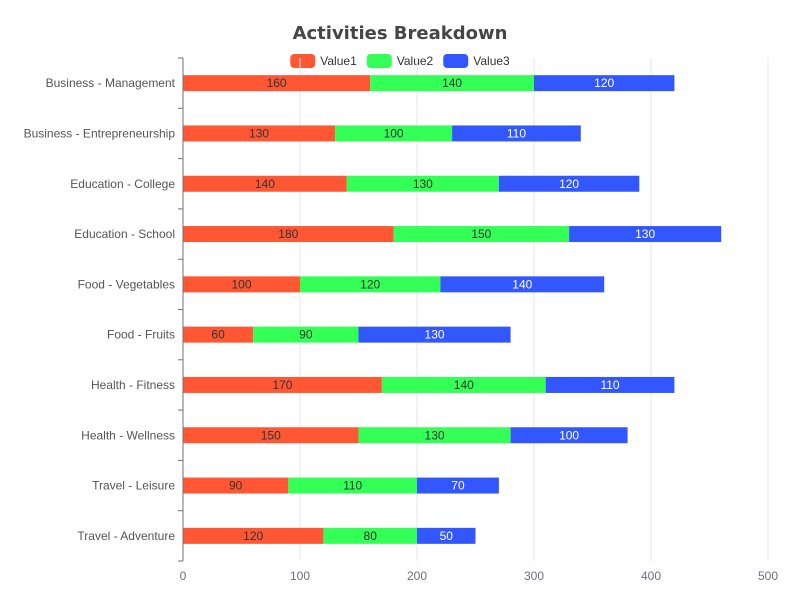 The height and width of the screenshot is (600, 800). Describe the element at coordinates (133, 385) in the screenshot. I see `category-label: Health - Fitness` at that location.